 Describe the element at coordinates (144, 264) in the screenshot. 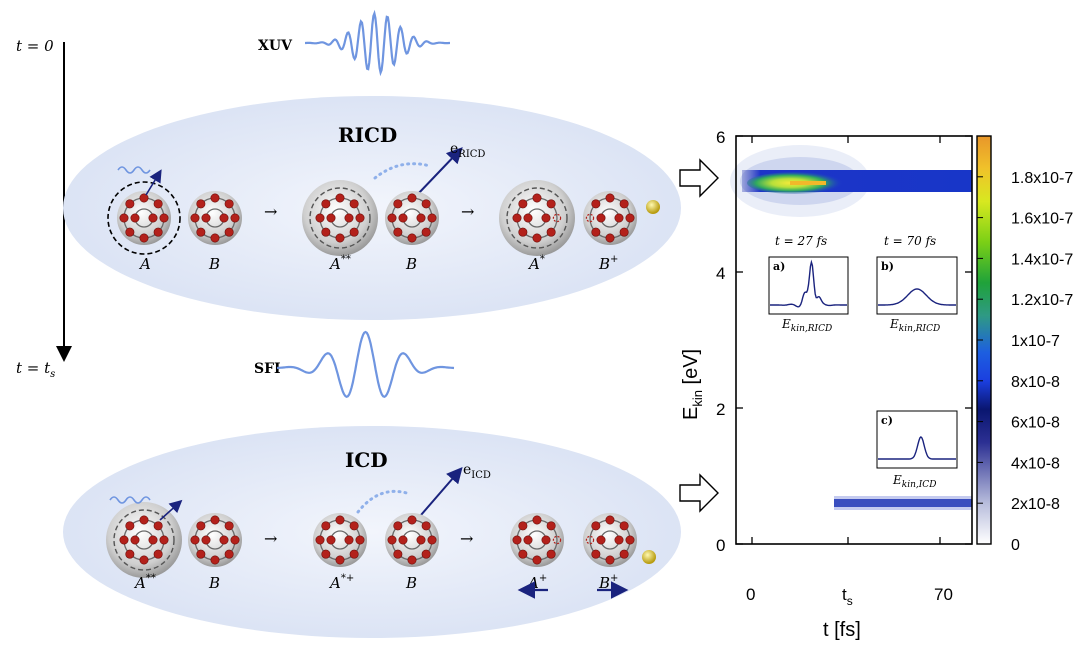

I see `atom-label: A` at that location.